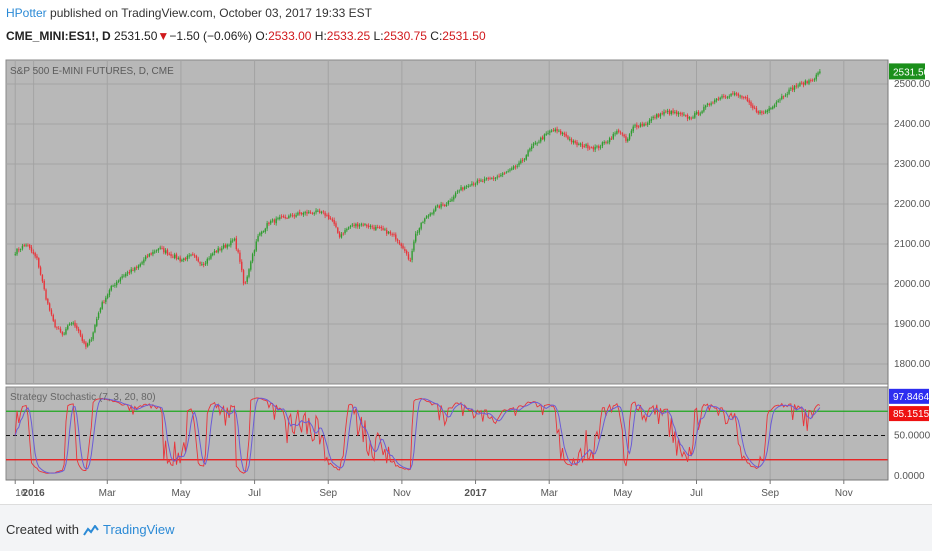 Image resolution: width=932 pixels, height=551 pixels. I want to click on last-price-label: 2531.50, so click(911, 72).